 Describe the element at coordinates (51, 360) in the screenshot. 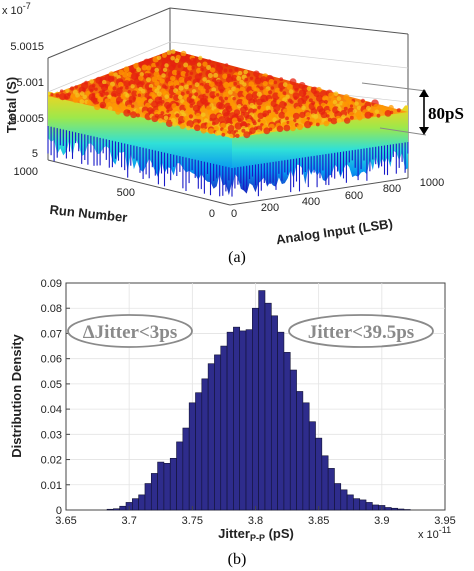

I see `y-tick-label: 0.06` at that location.